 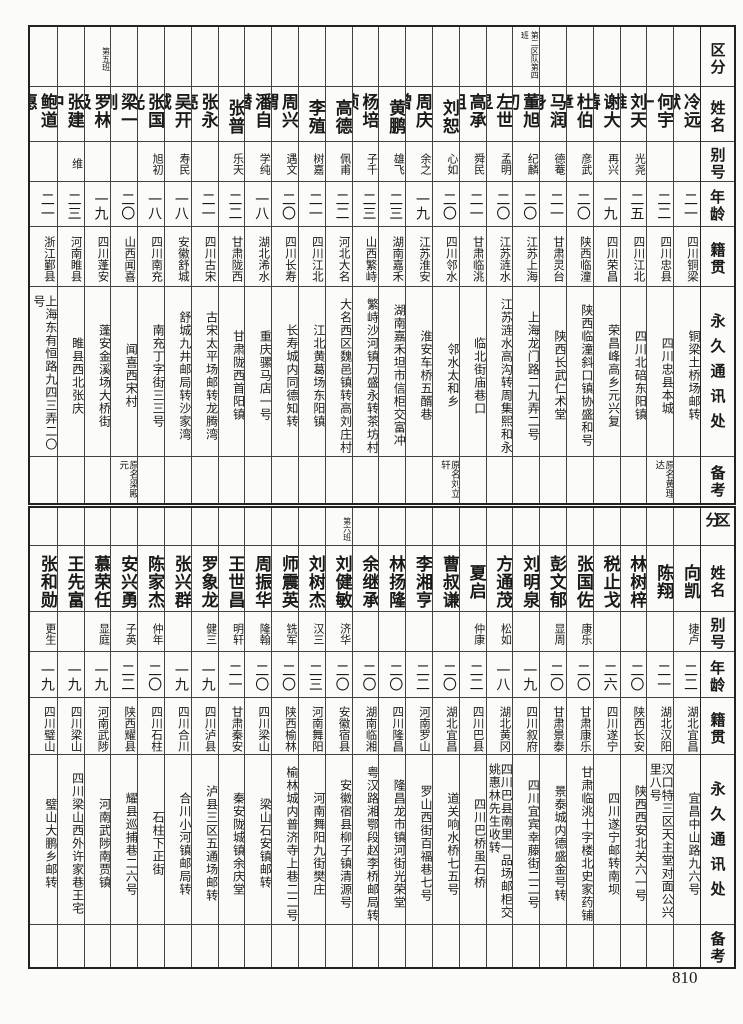 I want to click on native-place-cell: 河南睢县, so click(x=70, y=257).